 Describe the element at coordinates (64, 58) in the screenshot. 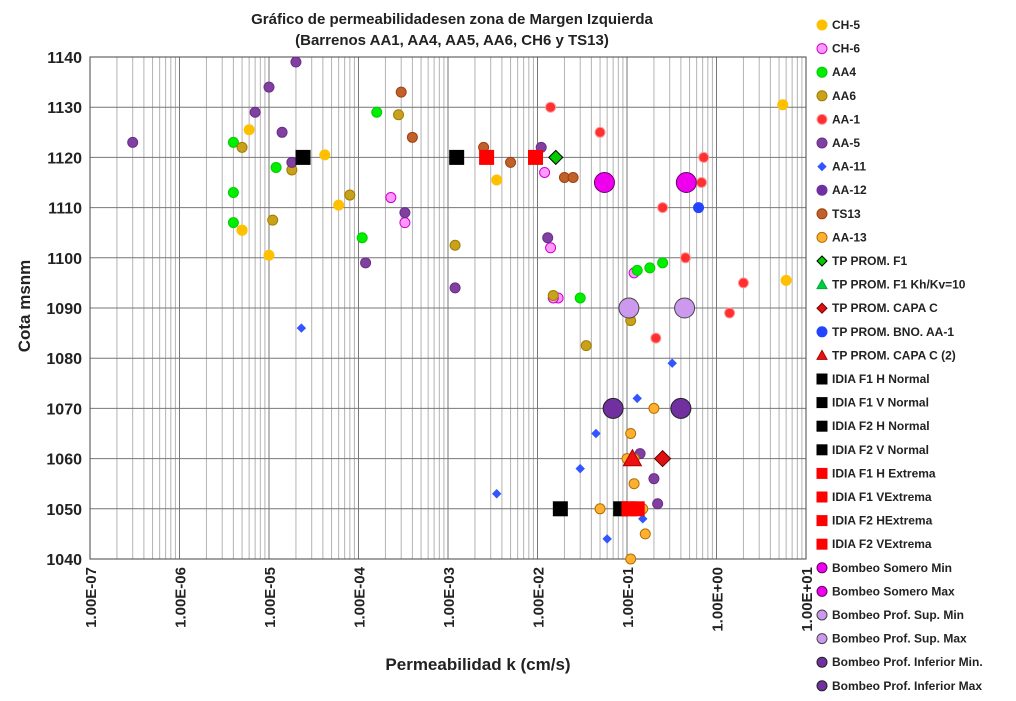

I see `y-tick-label: 1140` at that location.